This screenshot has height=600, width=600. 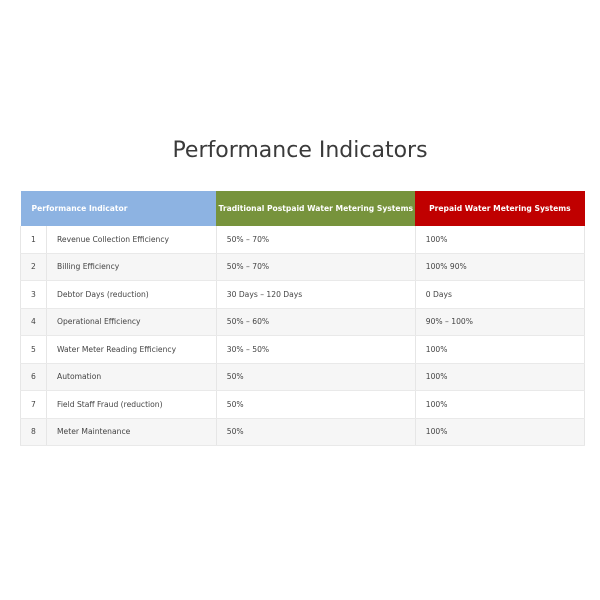 I want to click on indicator-cell: Revenue Collection Efficiency, so click(x=131, y=240).